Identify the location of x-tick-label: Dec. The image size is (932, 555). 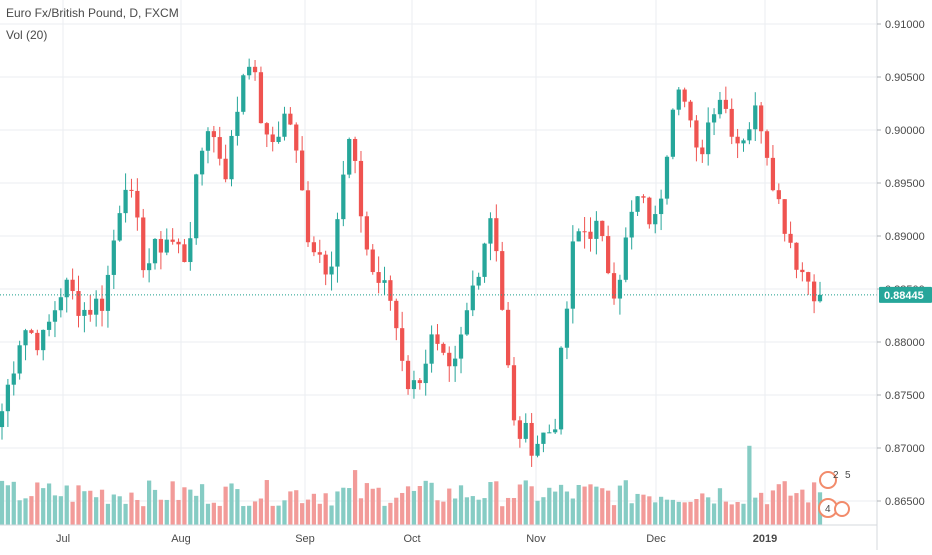
(656, 539).